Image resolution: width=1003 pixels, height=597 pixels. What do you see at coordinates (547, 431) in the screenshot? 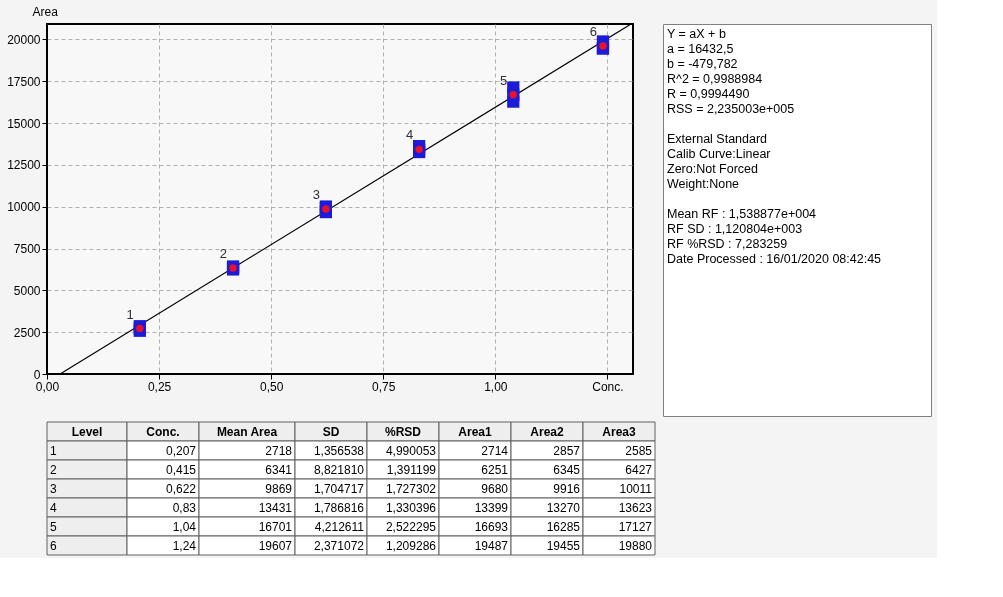
I see `text: Area2` at bounding box center [547, 431].